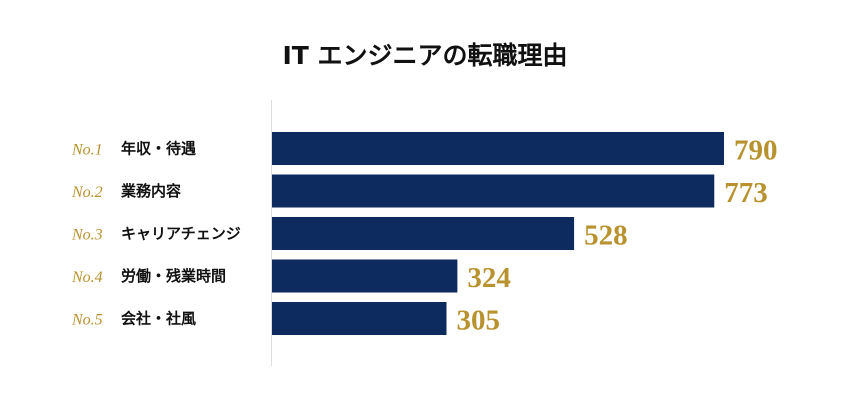  Describe the element at coordinates (87, 235) in the screenshot. I see `rank-label: No.3` at that location.